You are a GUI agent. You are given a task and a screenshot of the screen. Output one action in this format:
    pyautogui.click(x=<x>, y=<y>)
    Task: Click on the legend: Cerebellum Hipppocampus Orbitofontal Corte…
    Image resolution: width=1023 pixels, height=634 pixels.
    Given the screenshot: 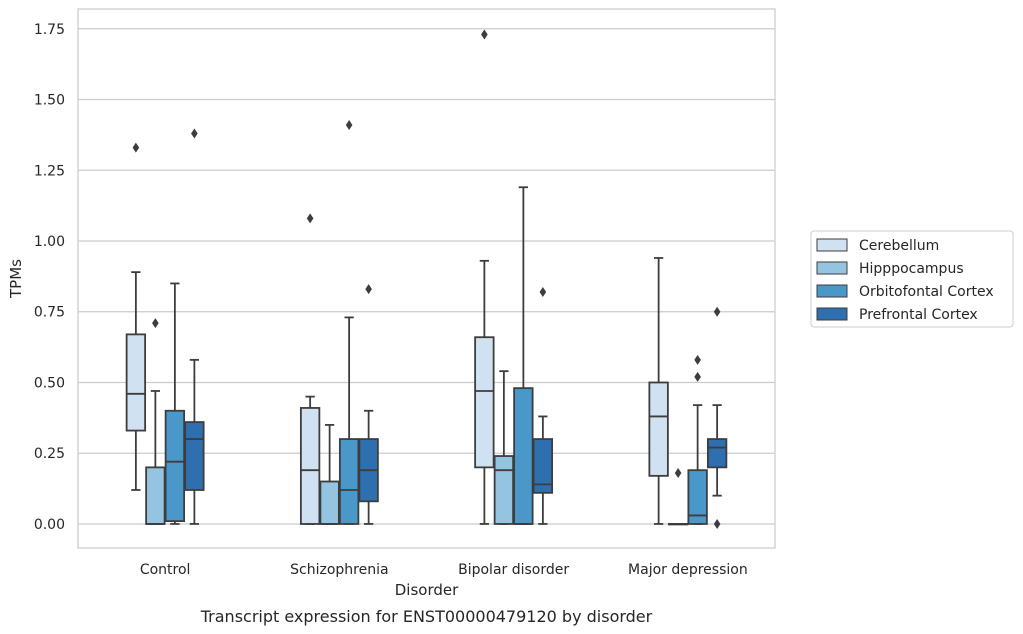 What is the action you would take?
    pyautogui.click(x=912, y=279)
    